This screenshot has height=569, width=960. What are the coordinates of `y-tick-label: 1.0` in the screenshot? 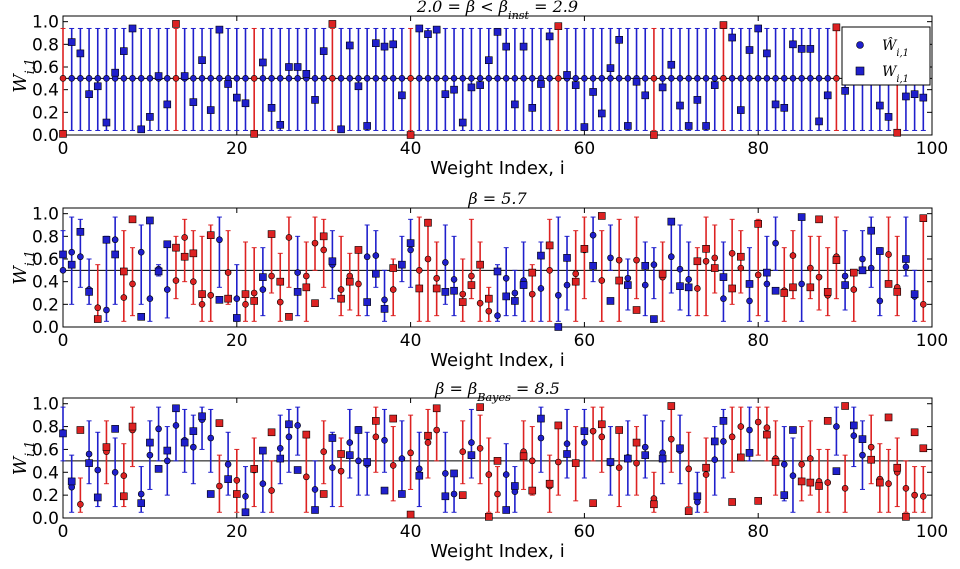 It's located at (45, 23).